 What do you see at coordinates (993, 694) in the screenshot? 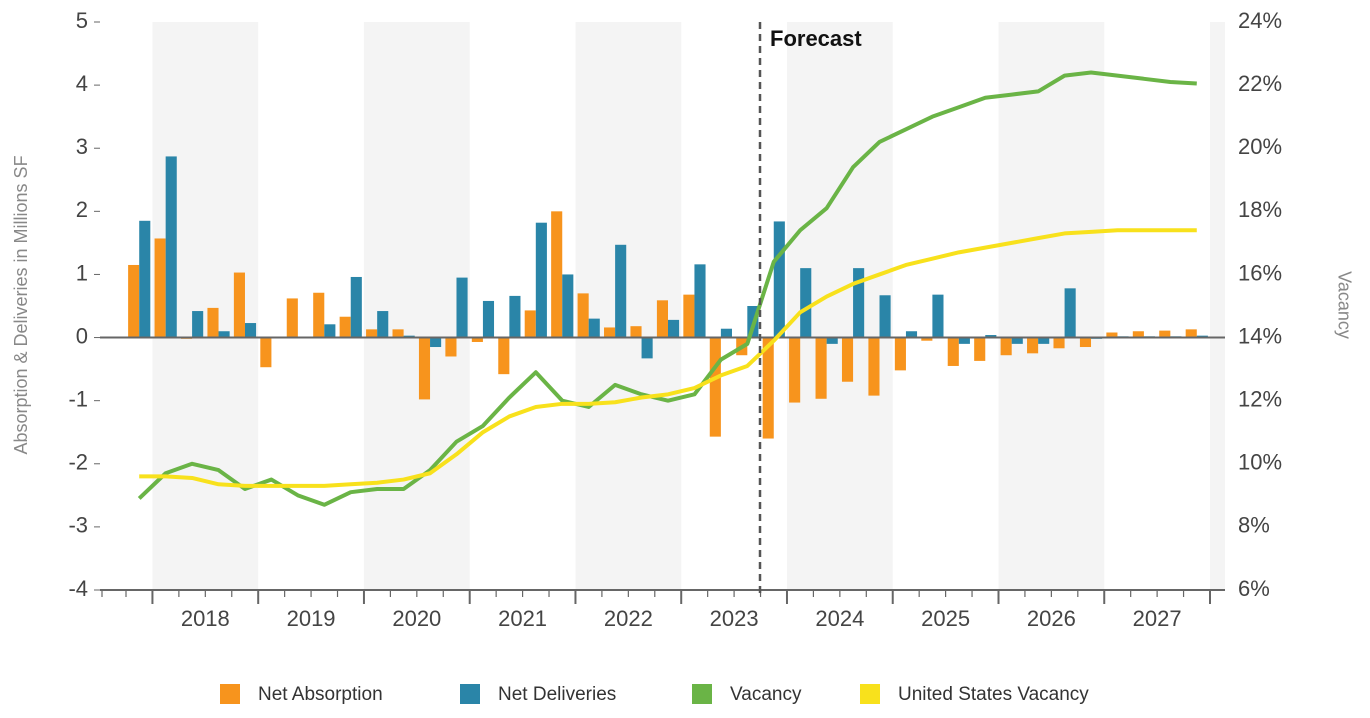
I see `legend-label: United States Vacancy` at bounding box center [993, 694].